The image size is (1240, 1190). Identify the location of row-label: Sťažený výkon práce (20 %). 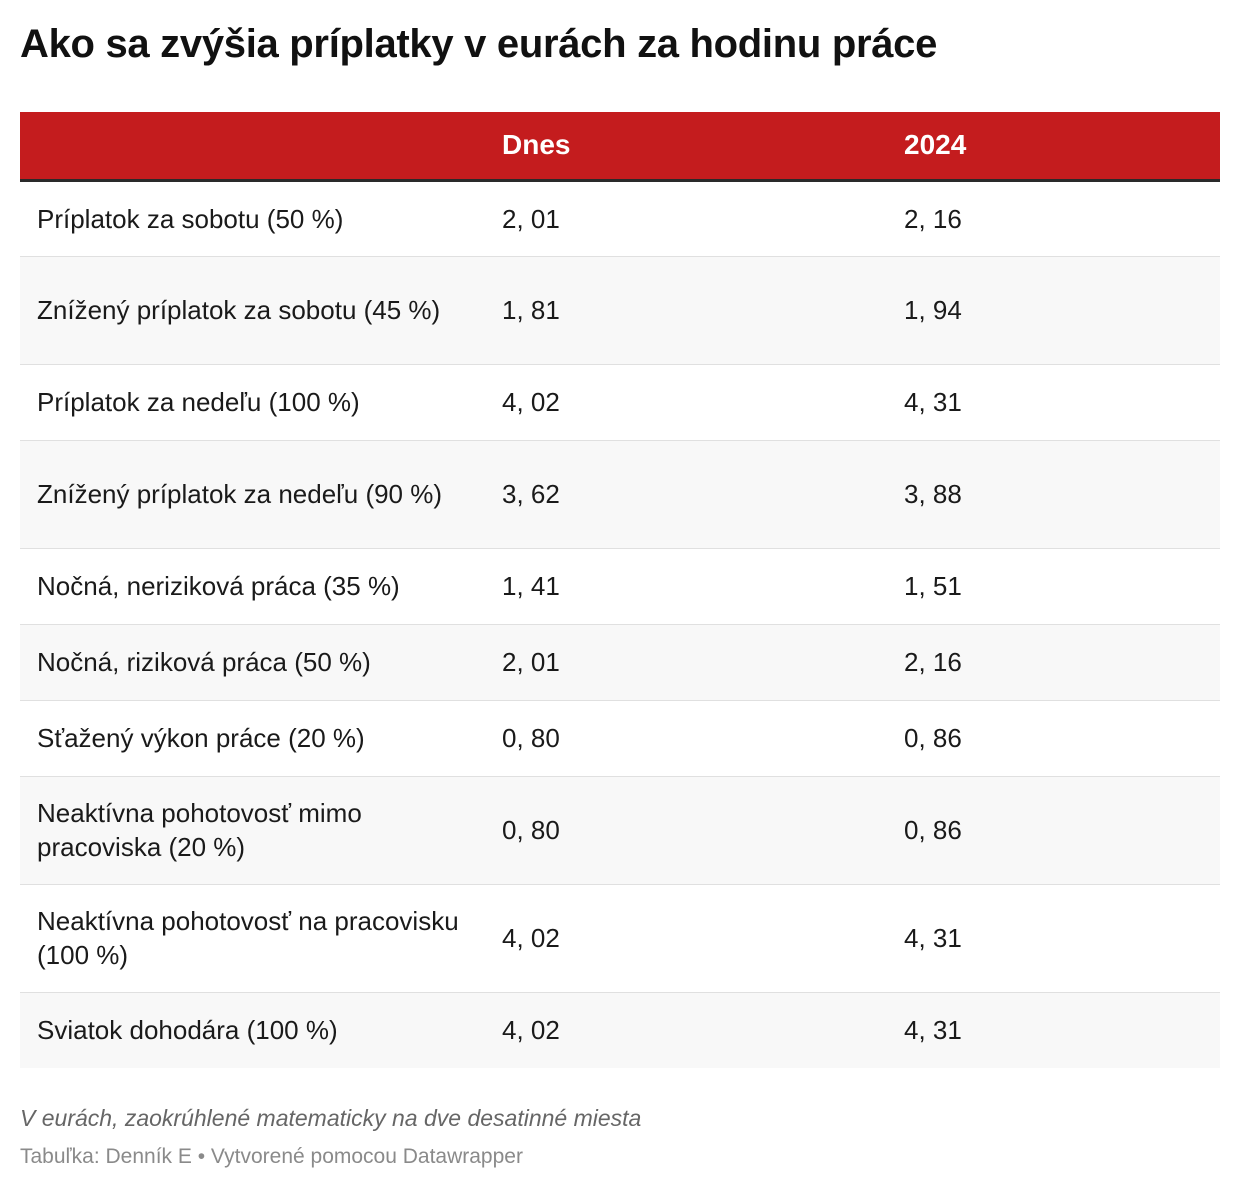
(261, 738).